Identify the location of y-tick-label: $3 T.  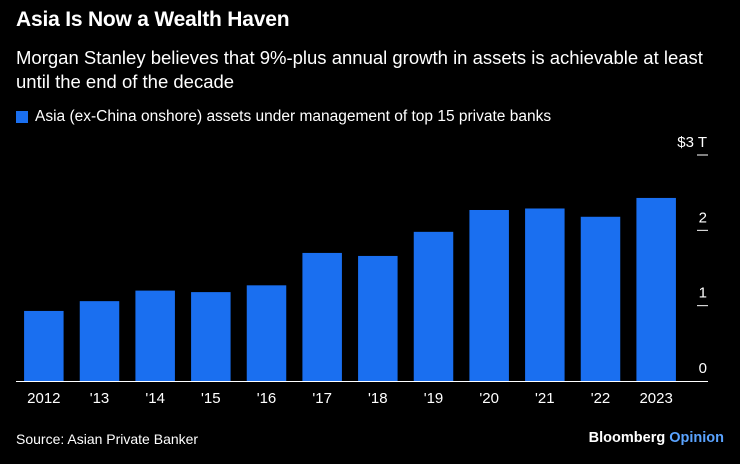
(692, 142).